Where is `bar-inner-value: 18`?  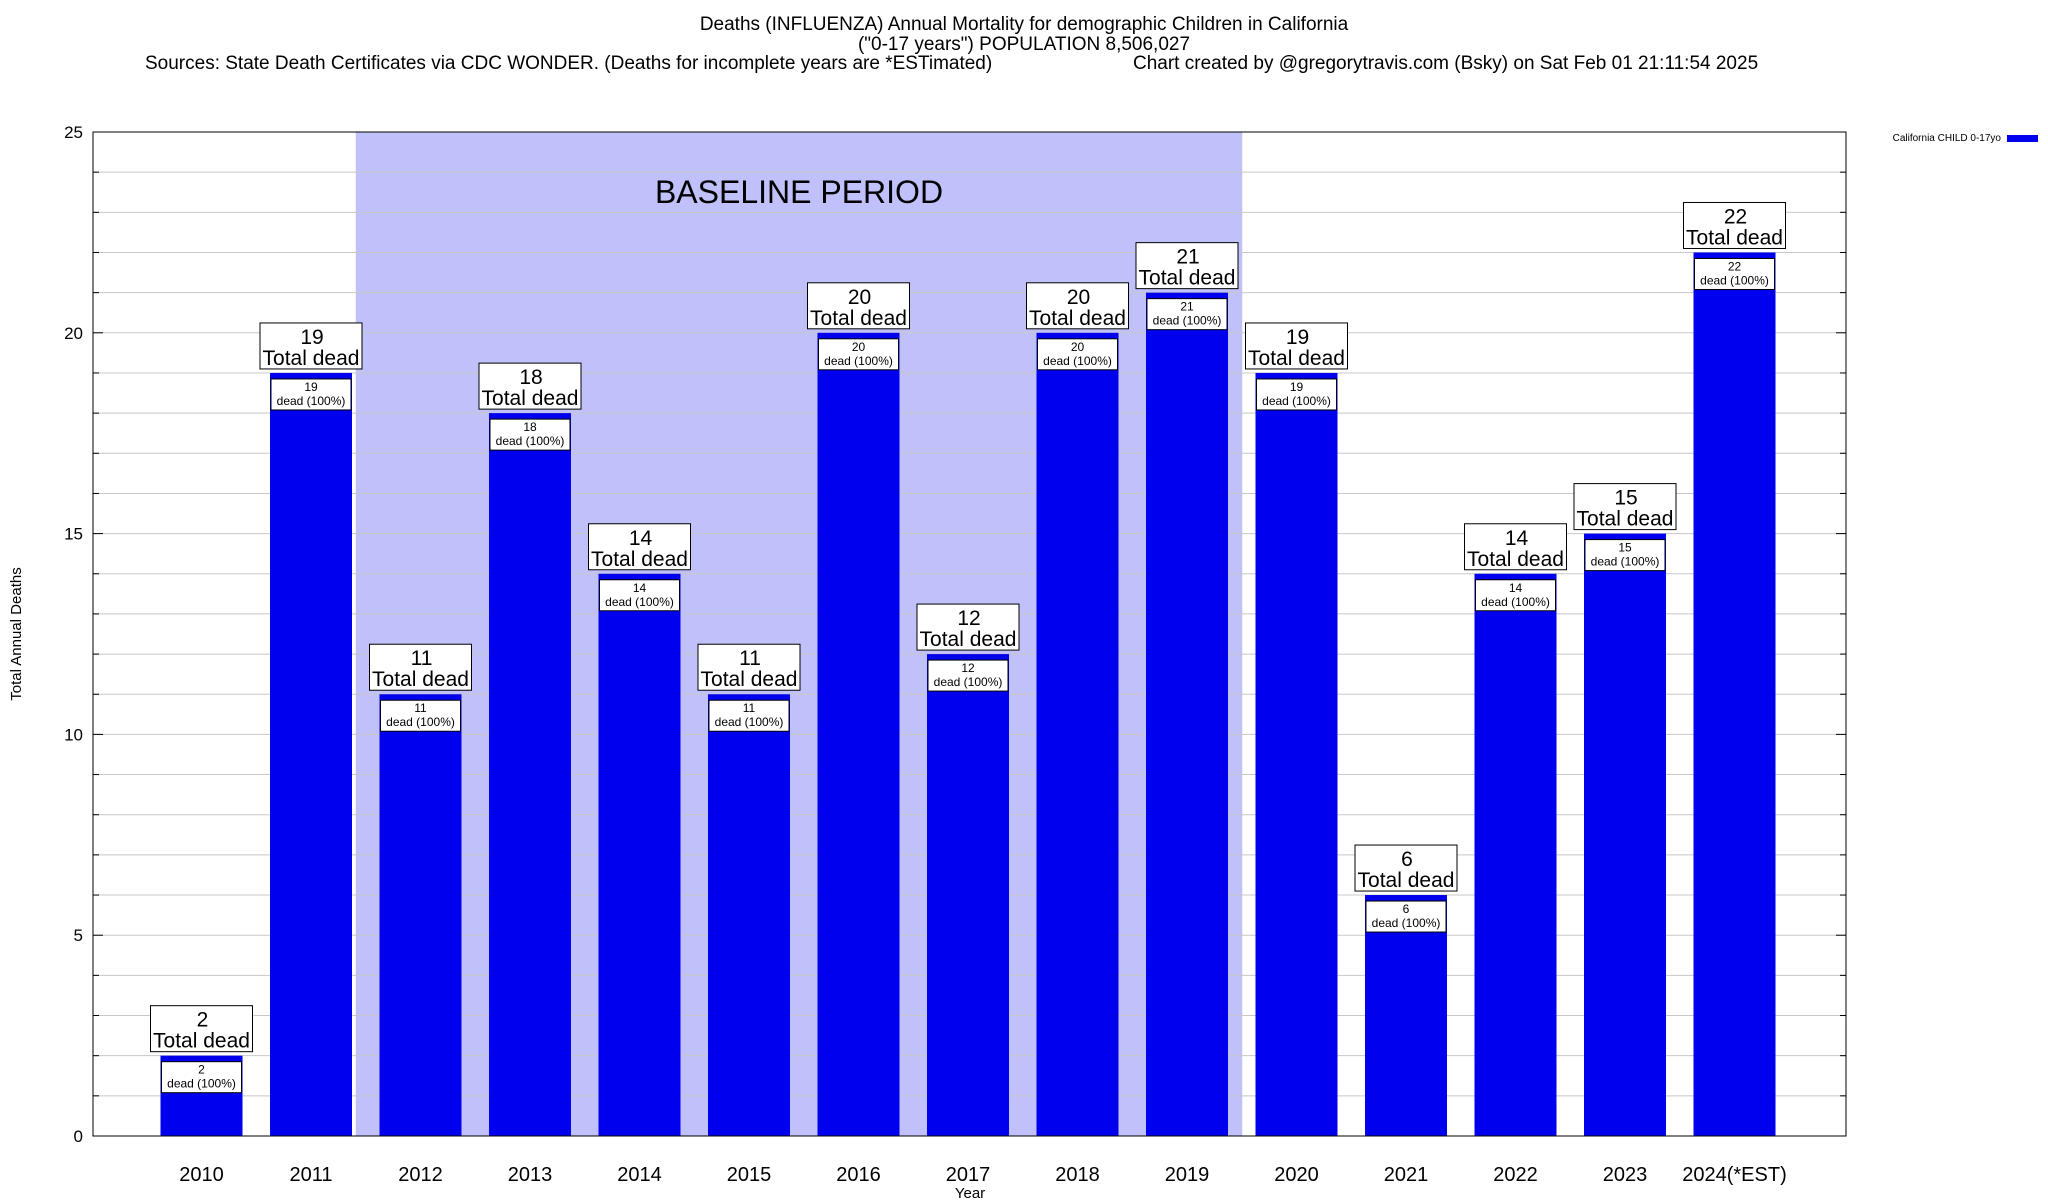
bar-inner-value: 18 is located at coordinates (530, 427).